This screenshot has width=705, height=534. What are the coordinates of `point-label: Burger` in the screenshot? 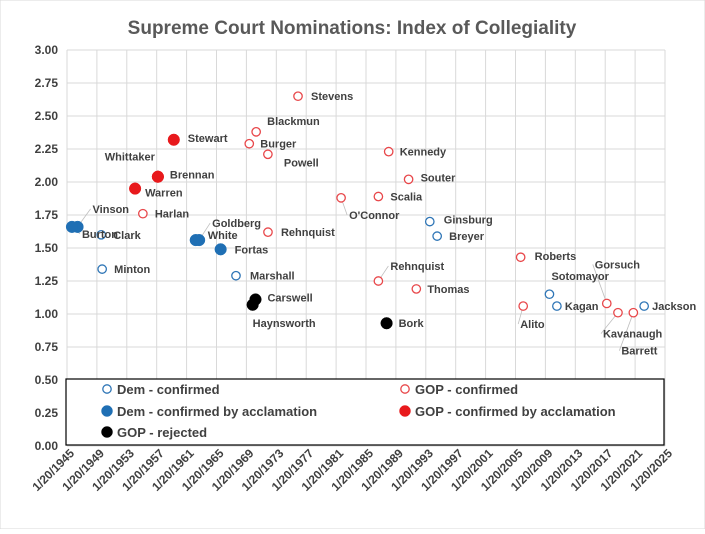 It's located at (278, 145).